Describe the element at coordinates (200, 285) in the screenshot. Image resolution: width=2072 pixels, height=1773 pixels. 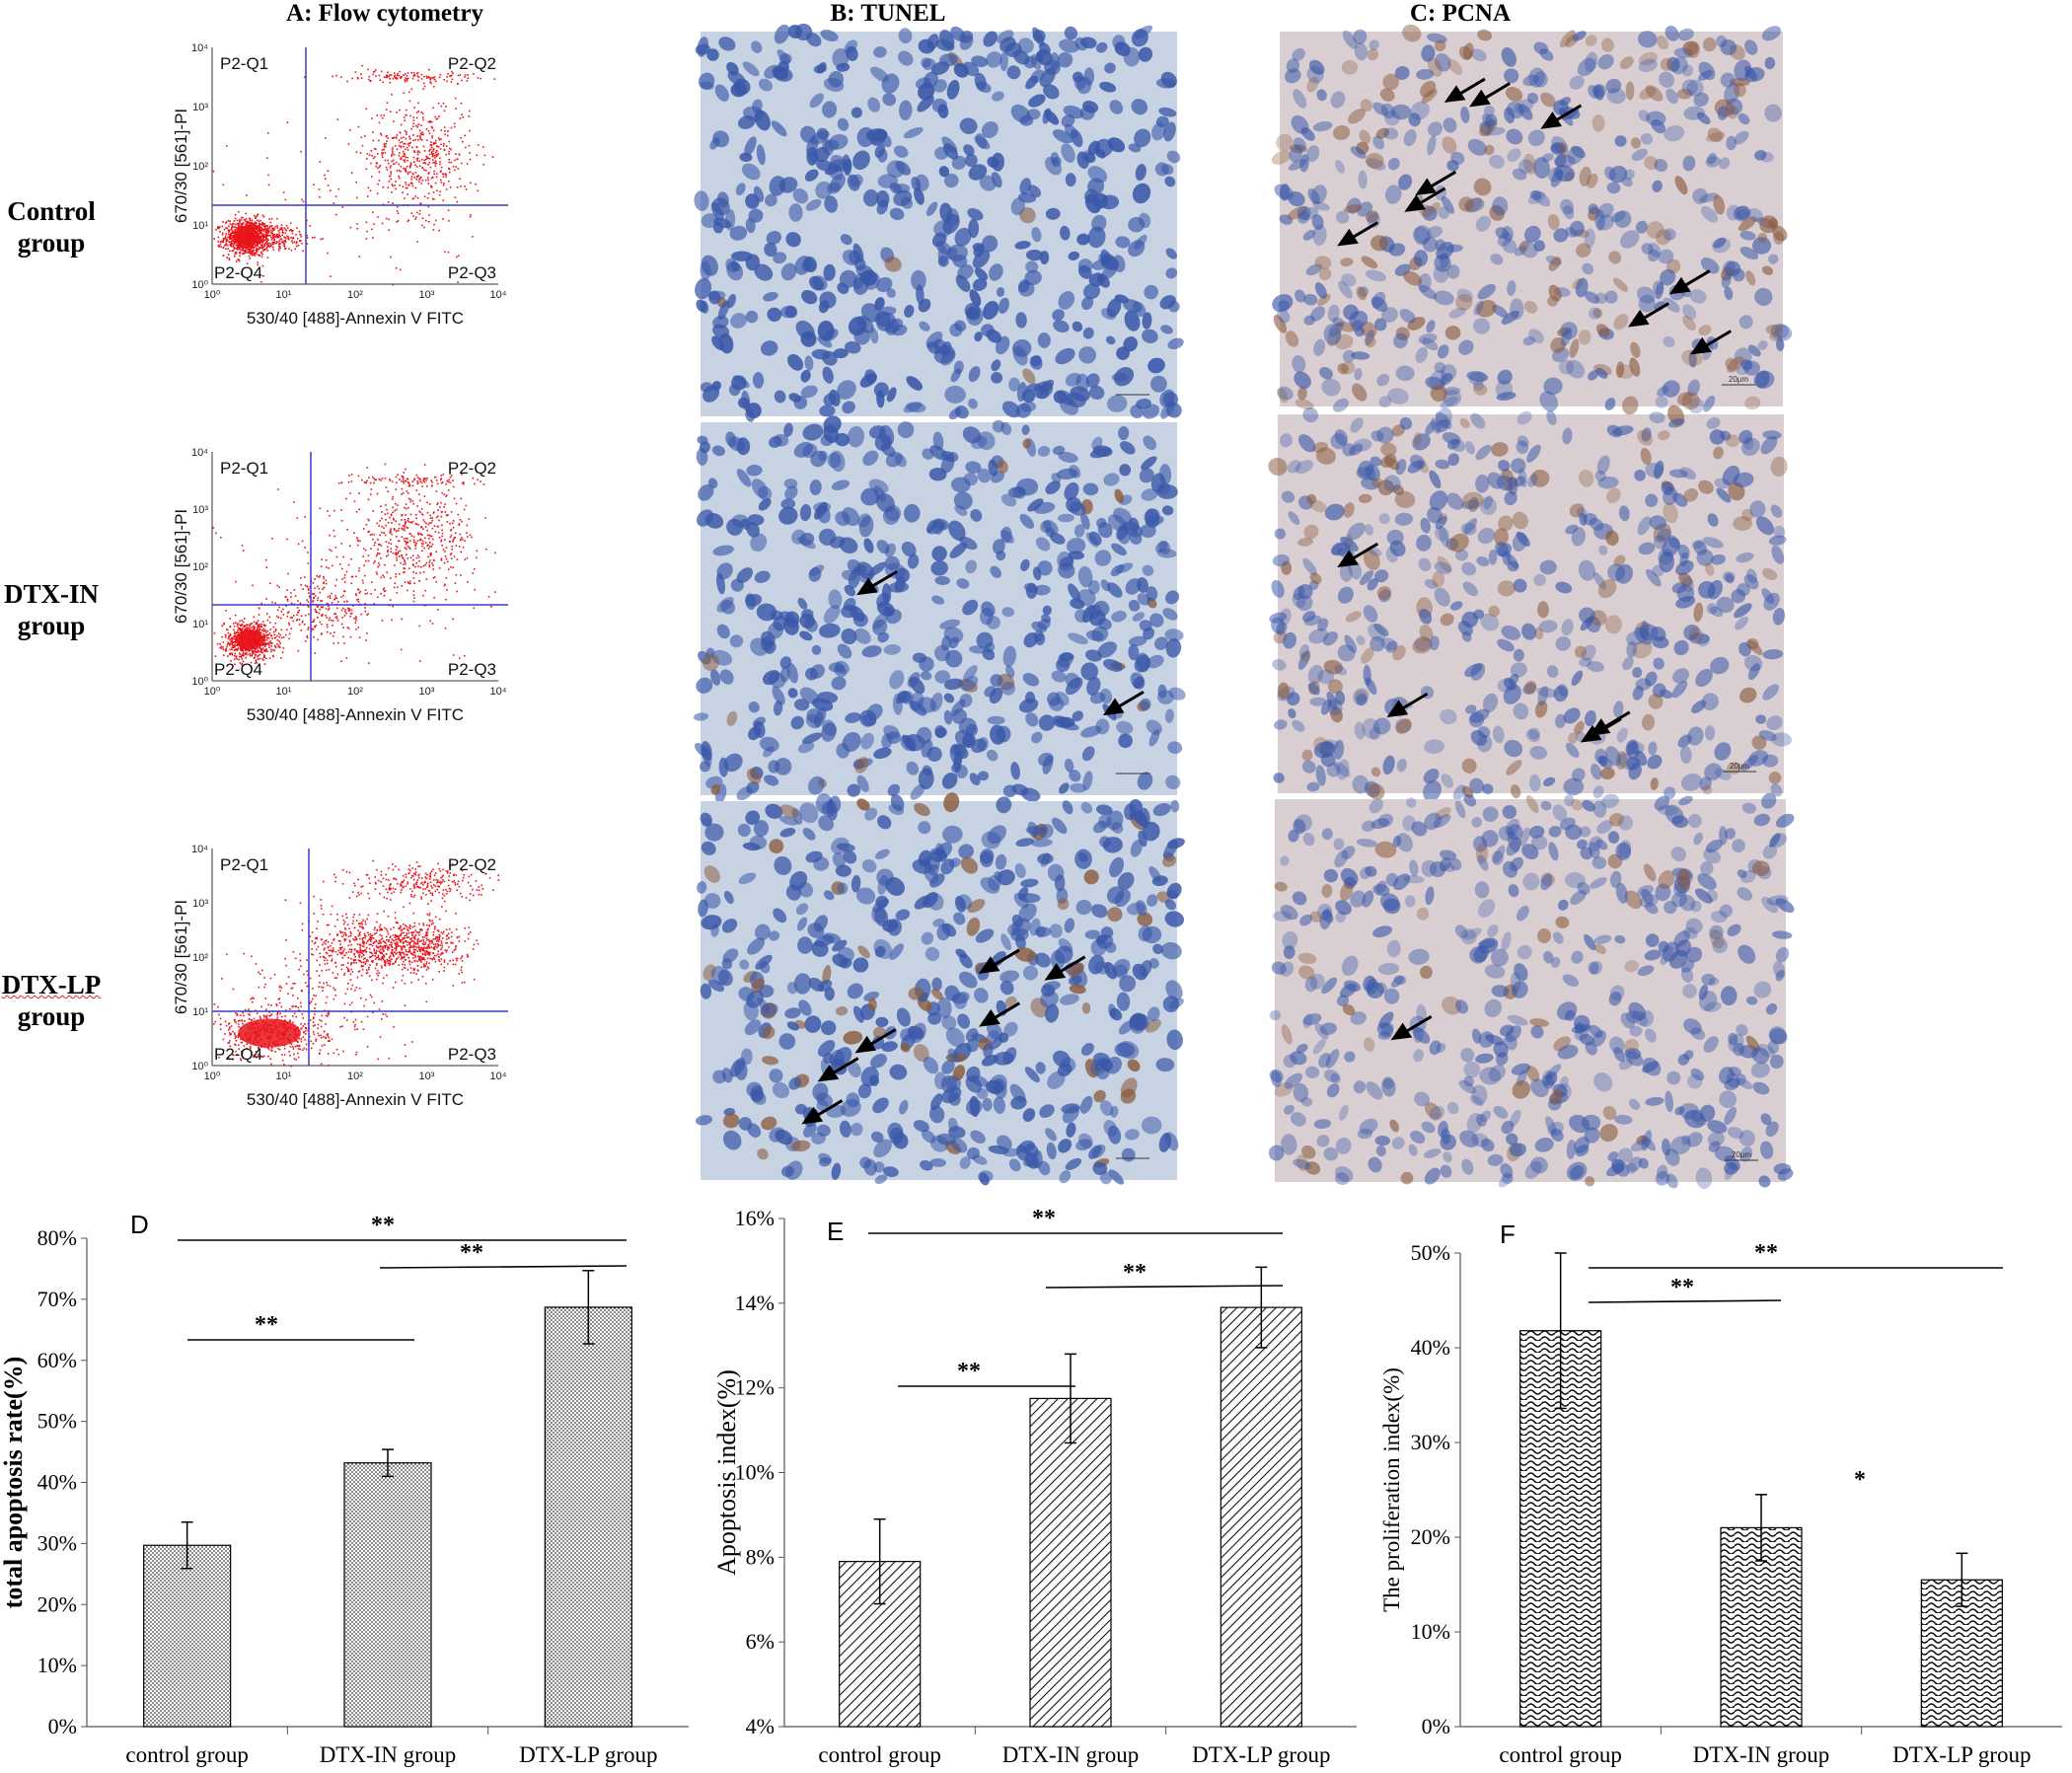
I see `flow-y-tick-label: 10⁰` at that location.